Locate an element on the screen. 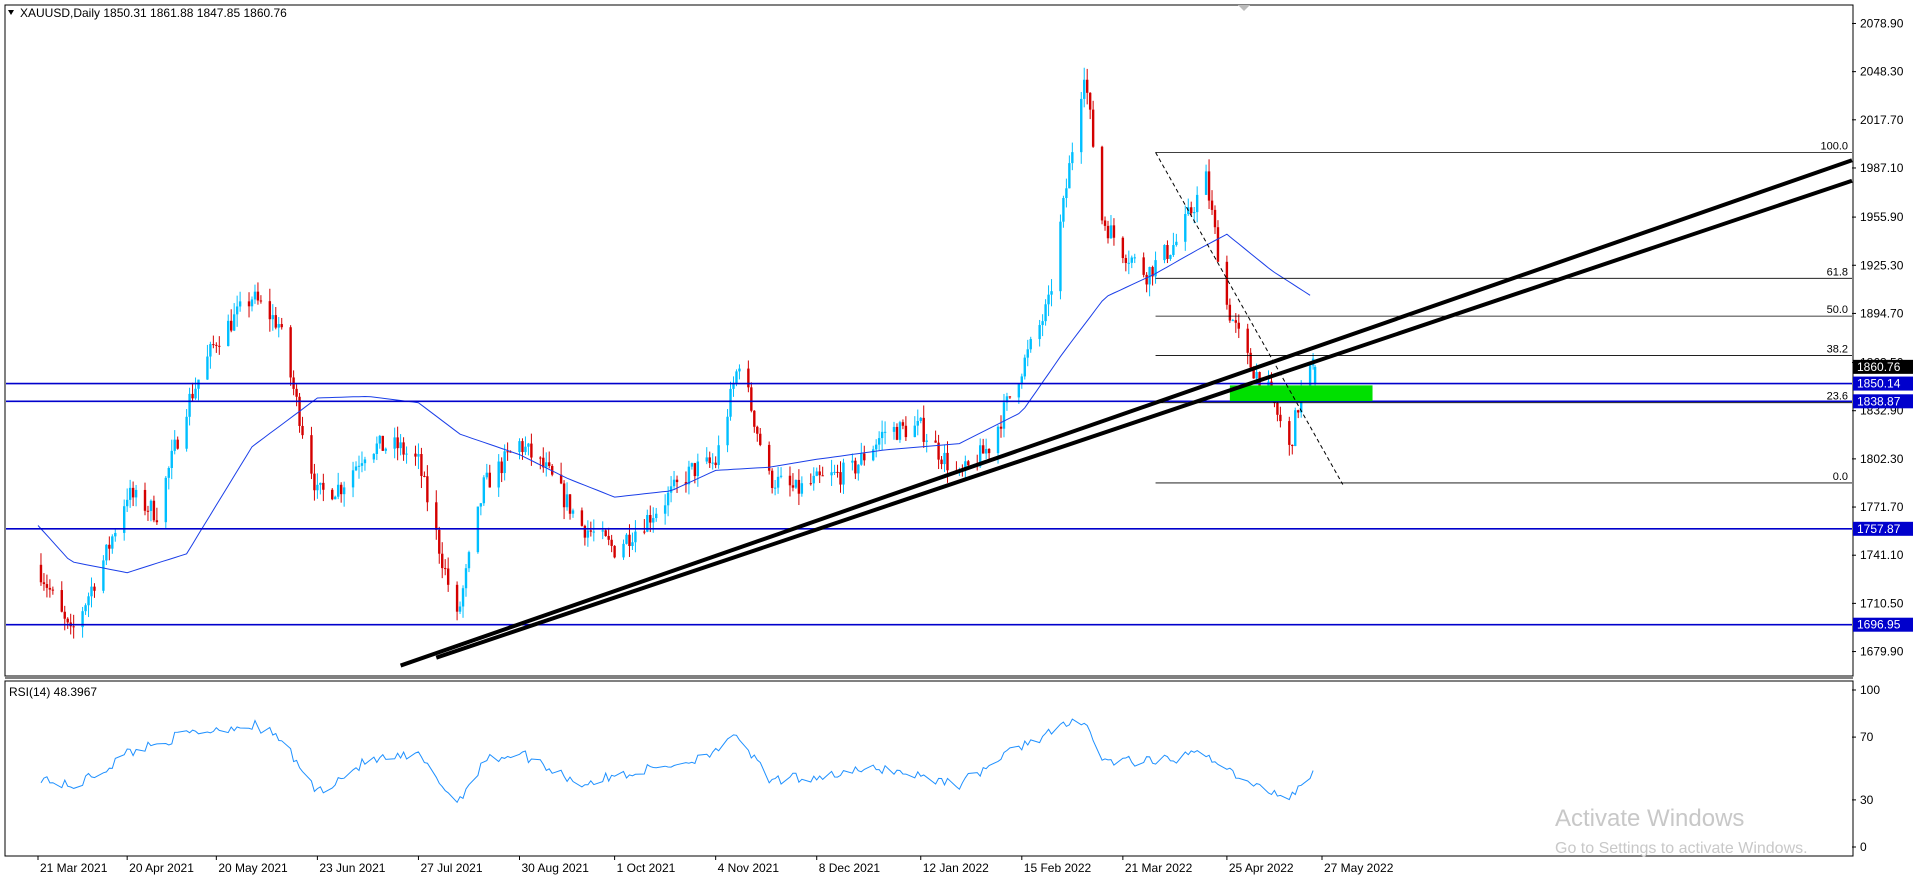 Image resolution: width=1920 pixels, height=887 pixels. triangle-down-icon is located at coordinates (11, 12).